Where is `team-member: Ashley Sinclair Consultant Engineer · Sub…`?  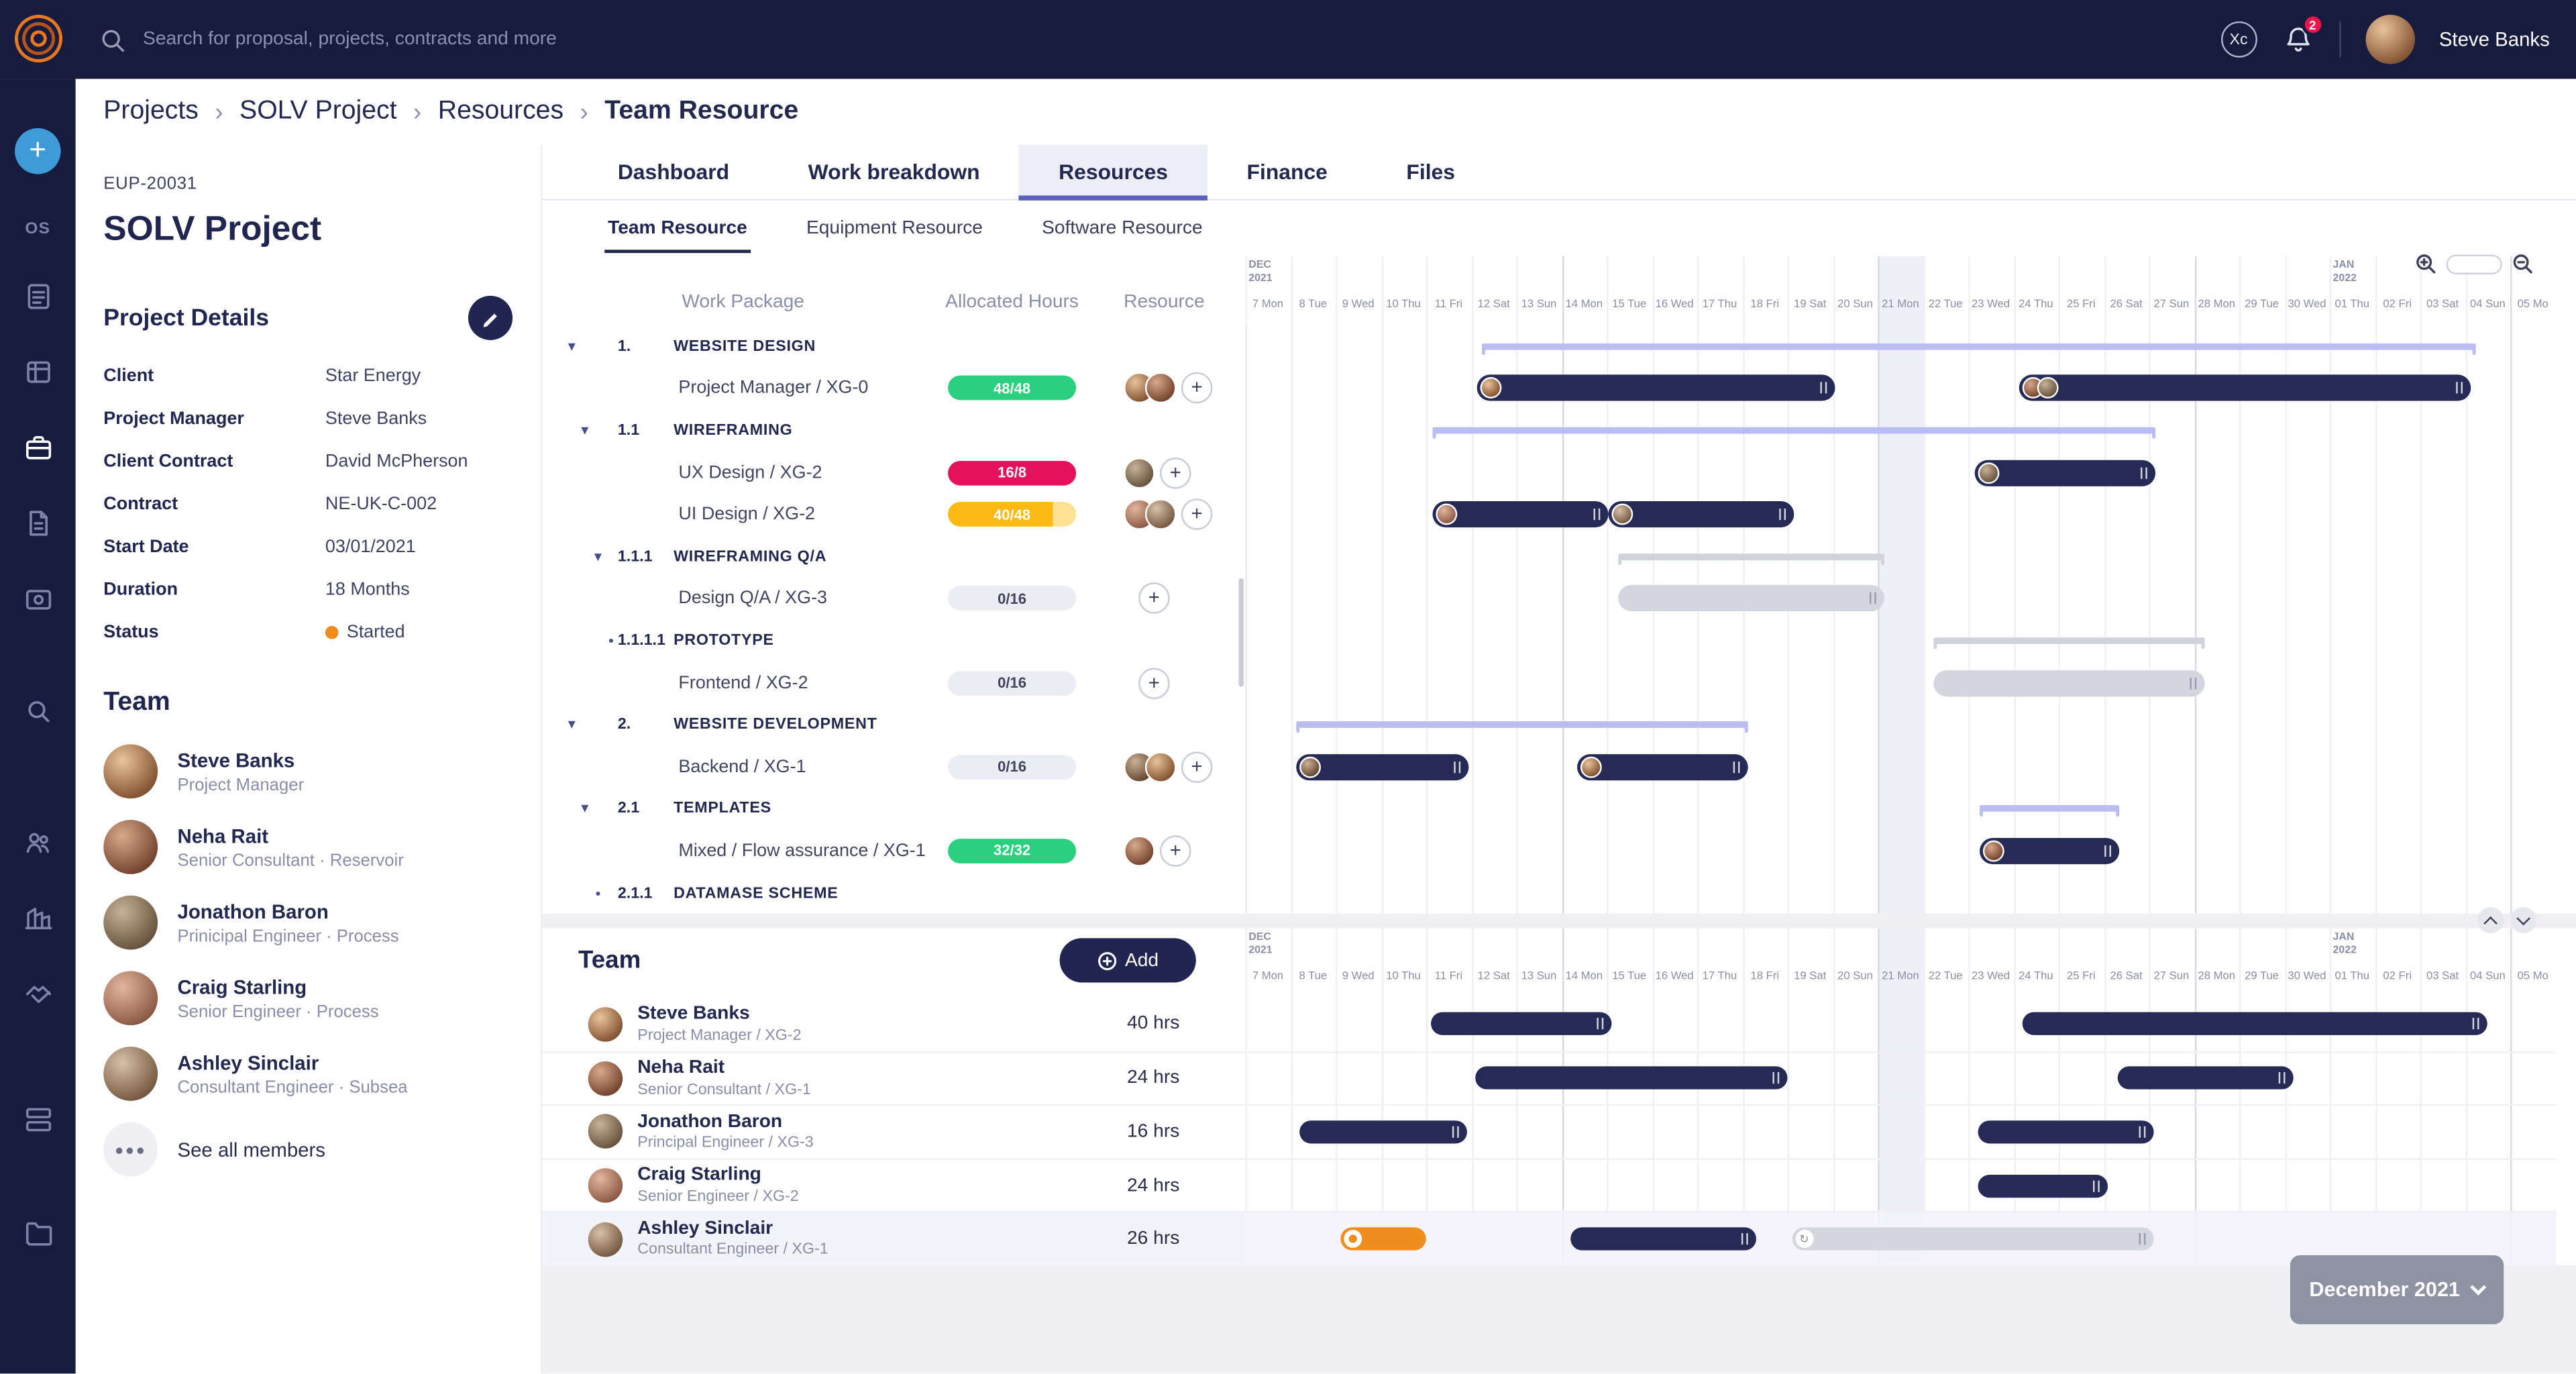 team-member: Ashley Sinclair Consultant Engineer · Sub… is located at coordinates (308, 1074).